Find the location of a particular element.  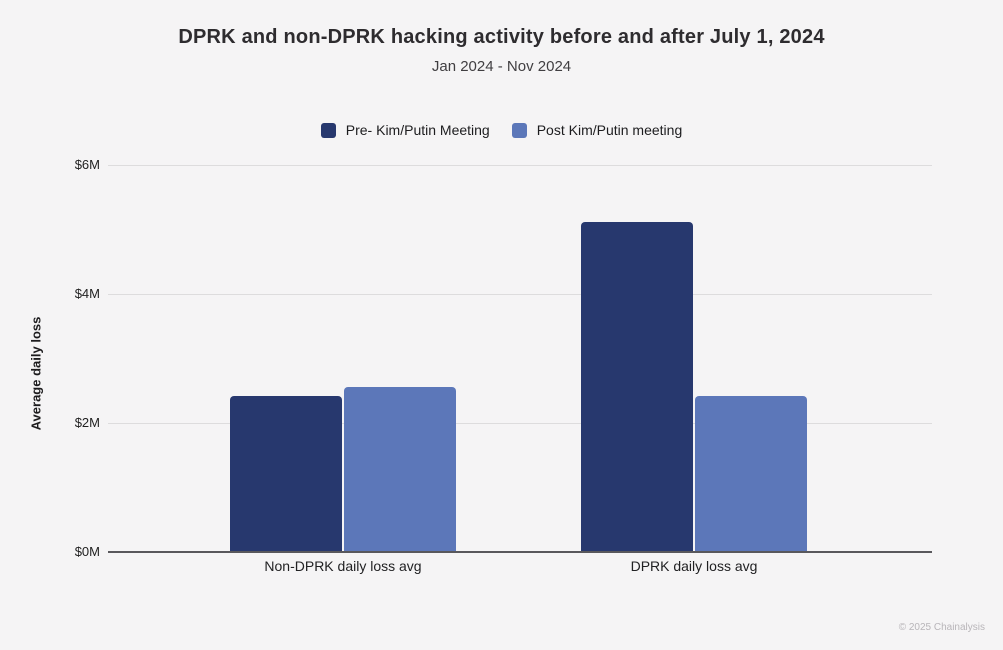

x-category-label-dprk: DPRK daily loss avg is located at coordinates (694, 566).